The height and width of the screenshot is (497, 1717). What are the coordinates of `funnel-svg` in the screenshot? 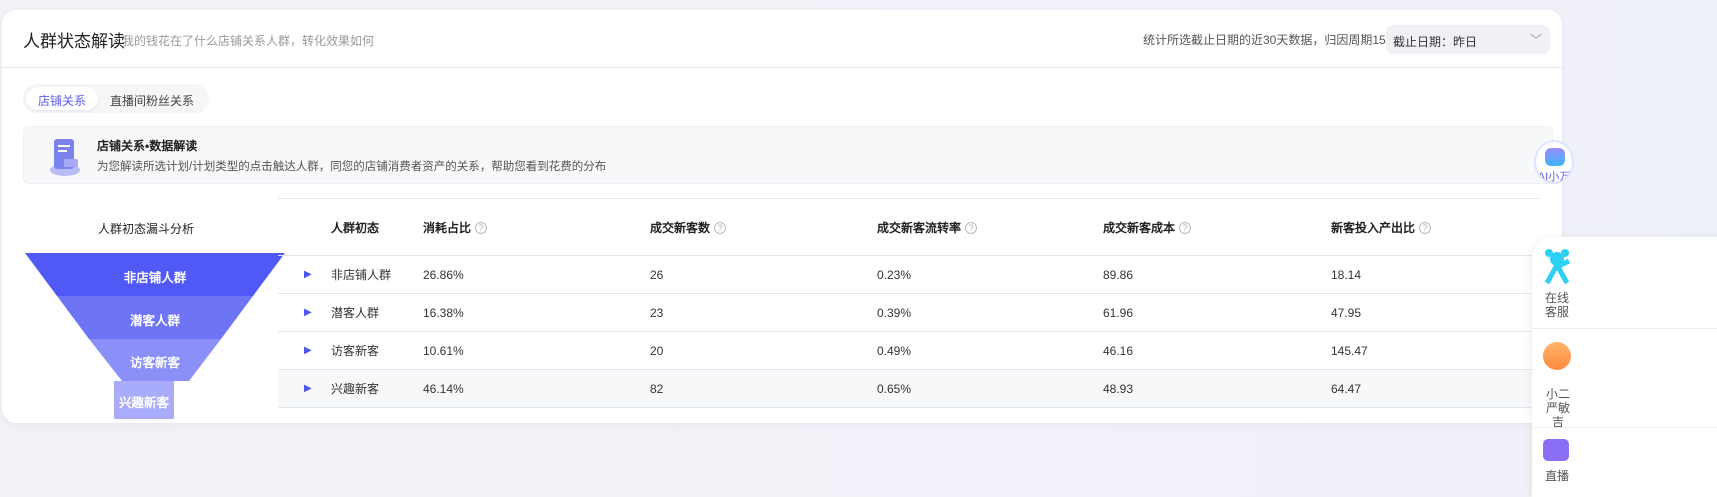 It's located at (155, 336).